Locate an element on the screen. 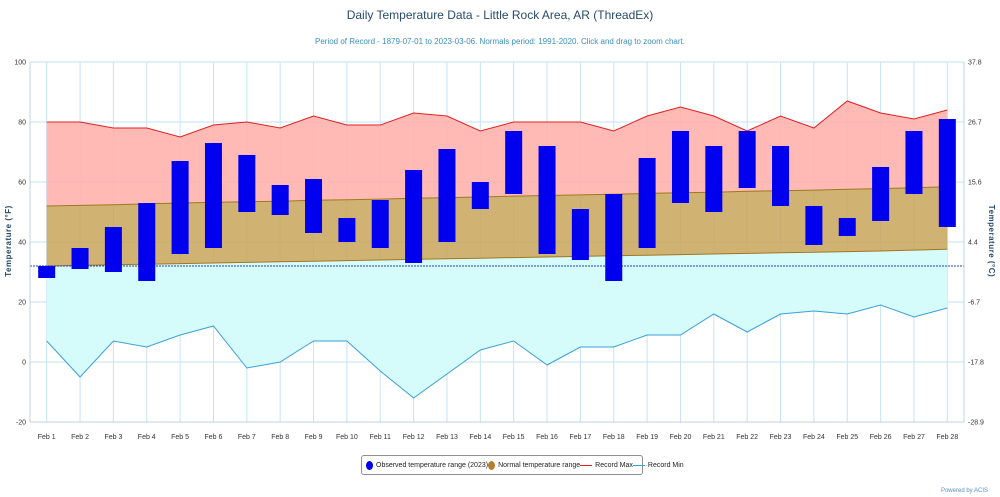  legend-record-max: Record Max is located at coordinates (606, 465).